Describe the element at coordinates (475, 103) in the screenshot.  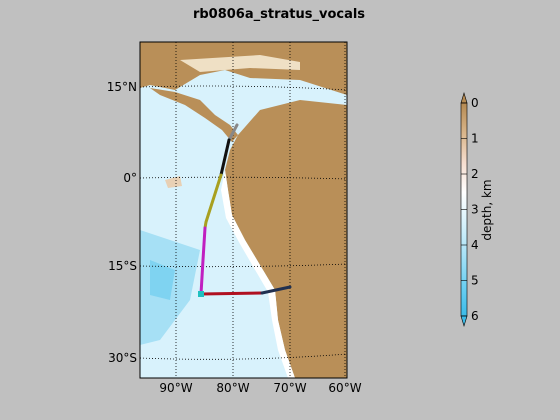
I see `colorbar-tick-label: 0` at that location.